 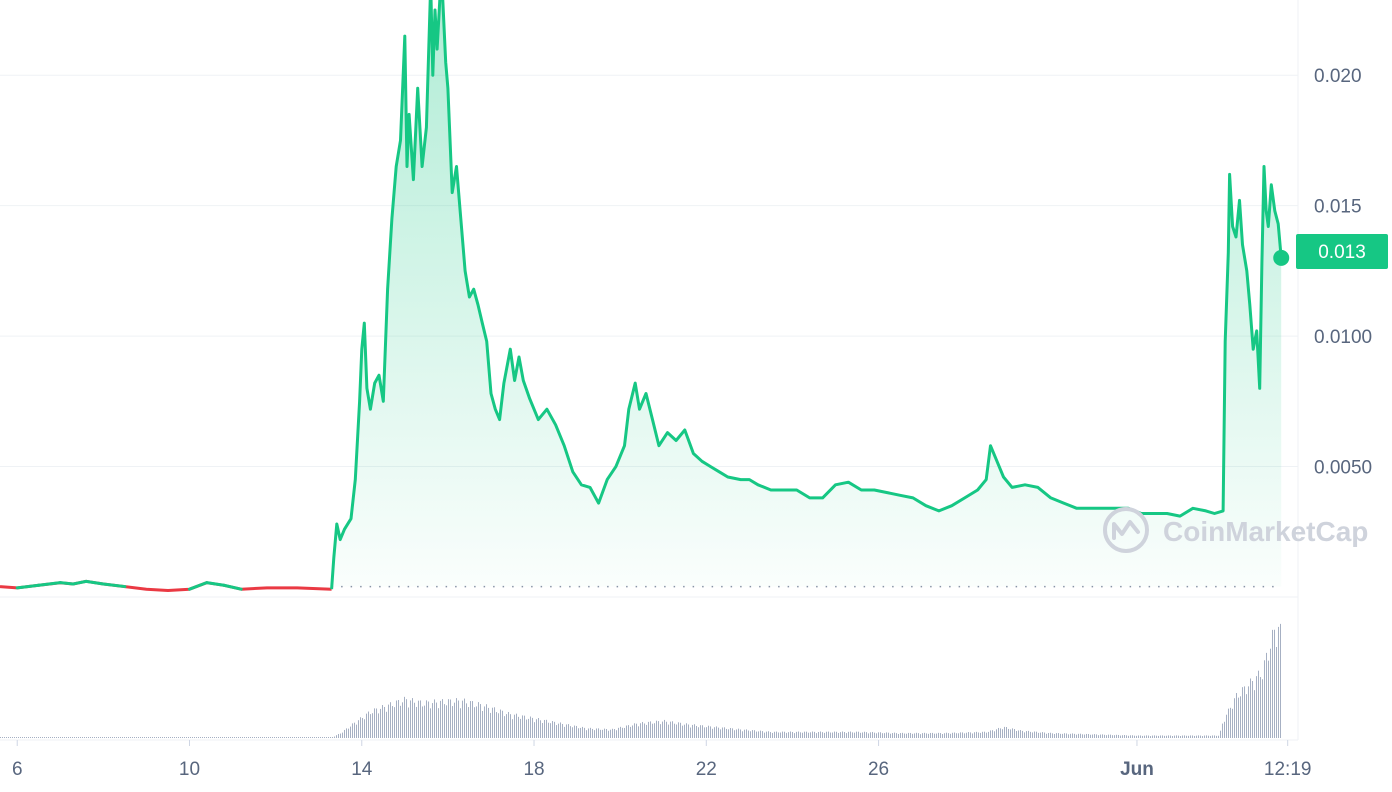 What do you see at coordinates (533, 769) in the screenshot?
I see `x-tick-label: 18` at bounding box center [533, 769].